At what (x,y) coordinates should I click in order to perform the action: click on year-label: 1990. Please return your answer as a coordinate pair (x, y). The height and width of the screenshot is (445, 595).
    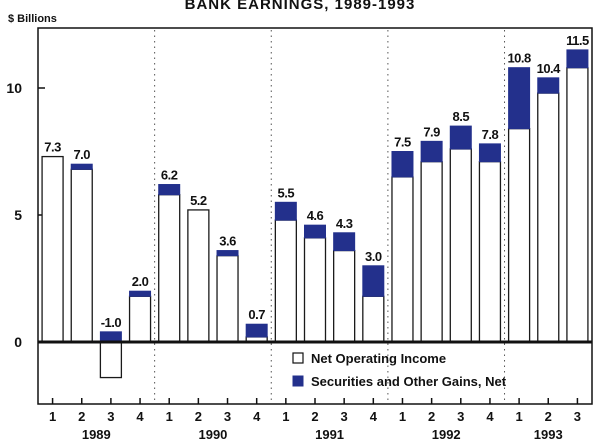
    Looking at the image, I should click on (212, 434).